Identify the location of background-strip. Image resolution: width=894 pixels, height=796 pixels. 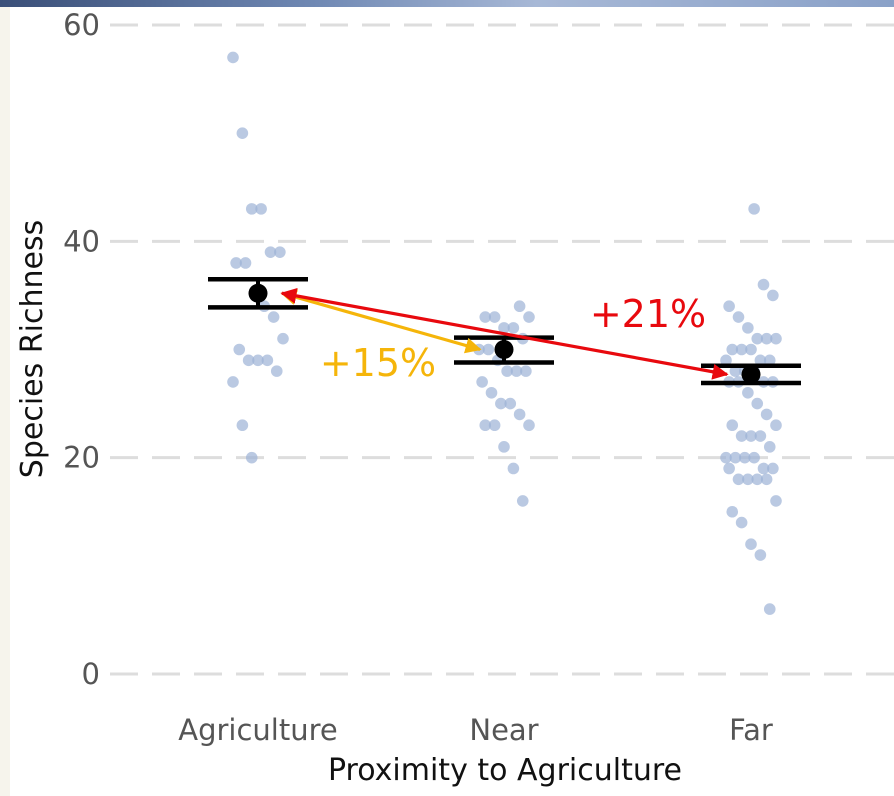
(5, 398).